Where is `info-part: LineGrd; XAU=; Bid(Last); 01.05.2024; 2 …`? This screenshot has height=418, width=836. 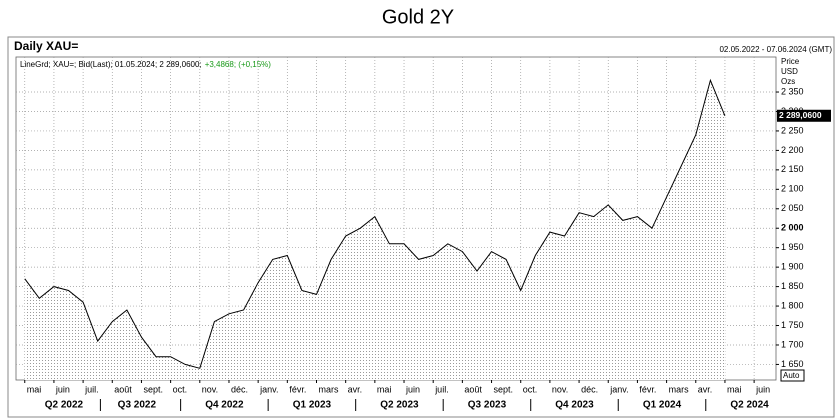
info-part: LineGrd; XAU=; Bid(Last); 01.05.2024; 2 … is located at coordinates (111, 64).